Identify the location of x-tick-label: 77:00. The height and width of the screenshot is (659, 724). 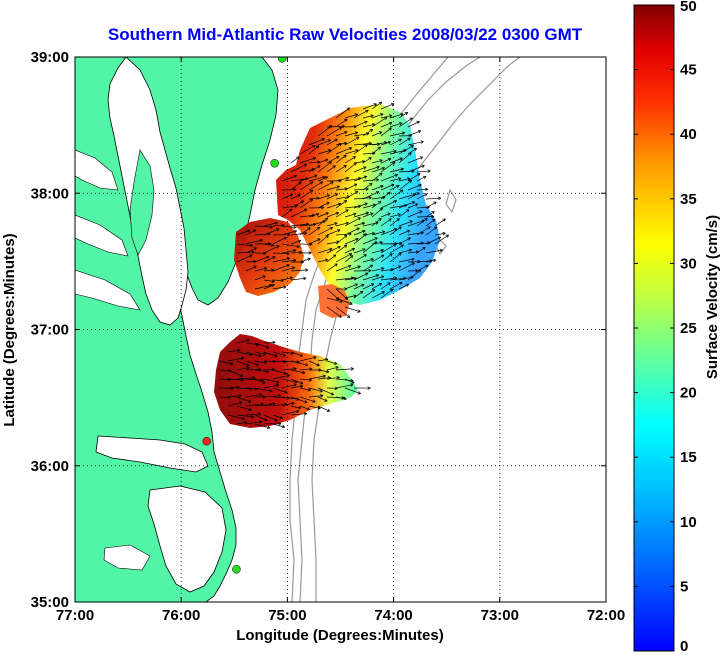
(75, 615).